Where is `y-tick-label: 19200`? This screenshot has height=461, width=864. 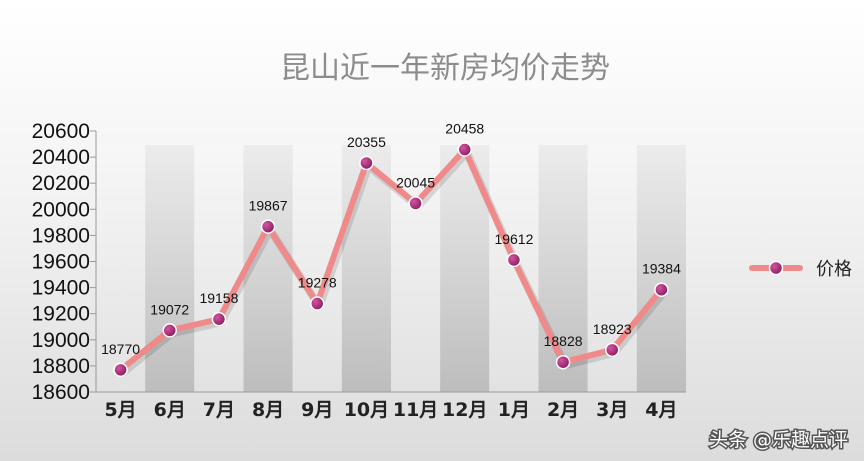
y-tick-label: 19200 is located at coordinates (61, 314).